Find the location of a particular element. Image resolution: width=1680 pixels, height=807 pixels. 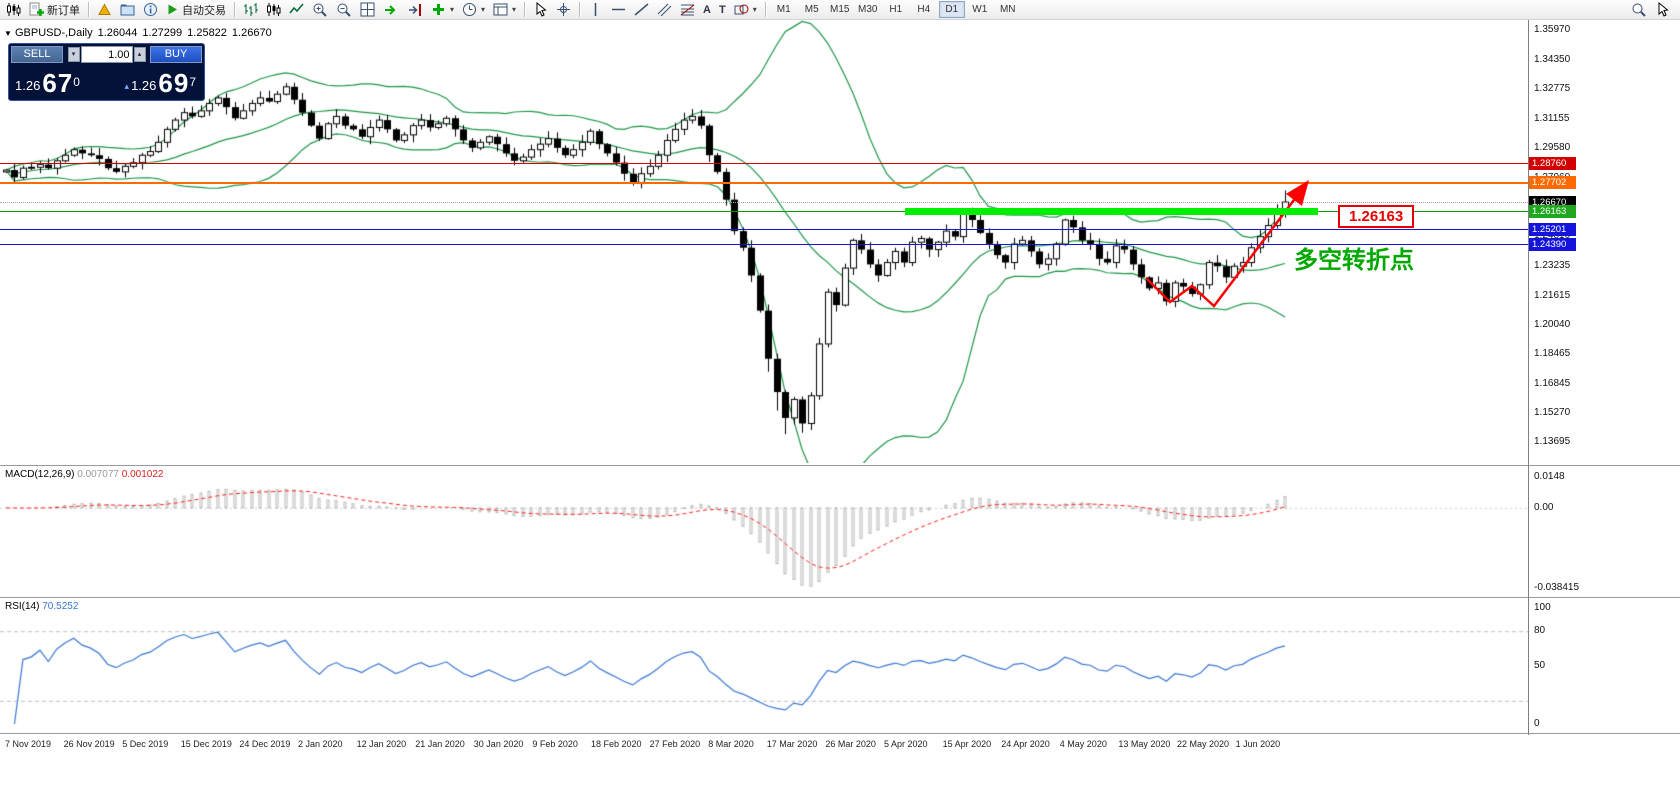

date-axis-label: 5 Dec 2019 is located at coordinates (145, 744).